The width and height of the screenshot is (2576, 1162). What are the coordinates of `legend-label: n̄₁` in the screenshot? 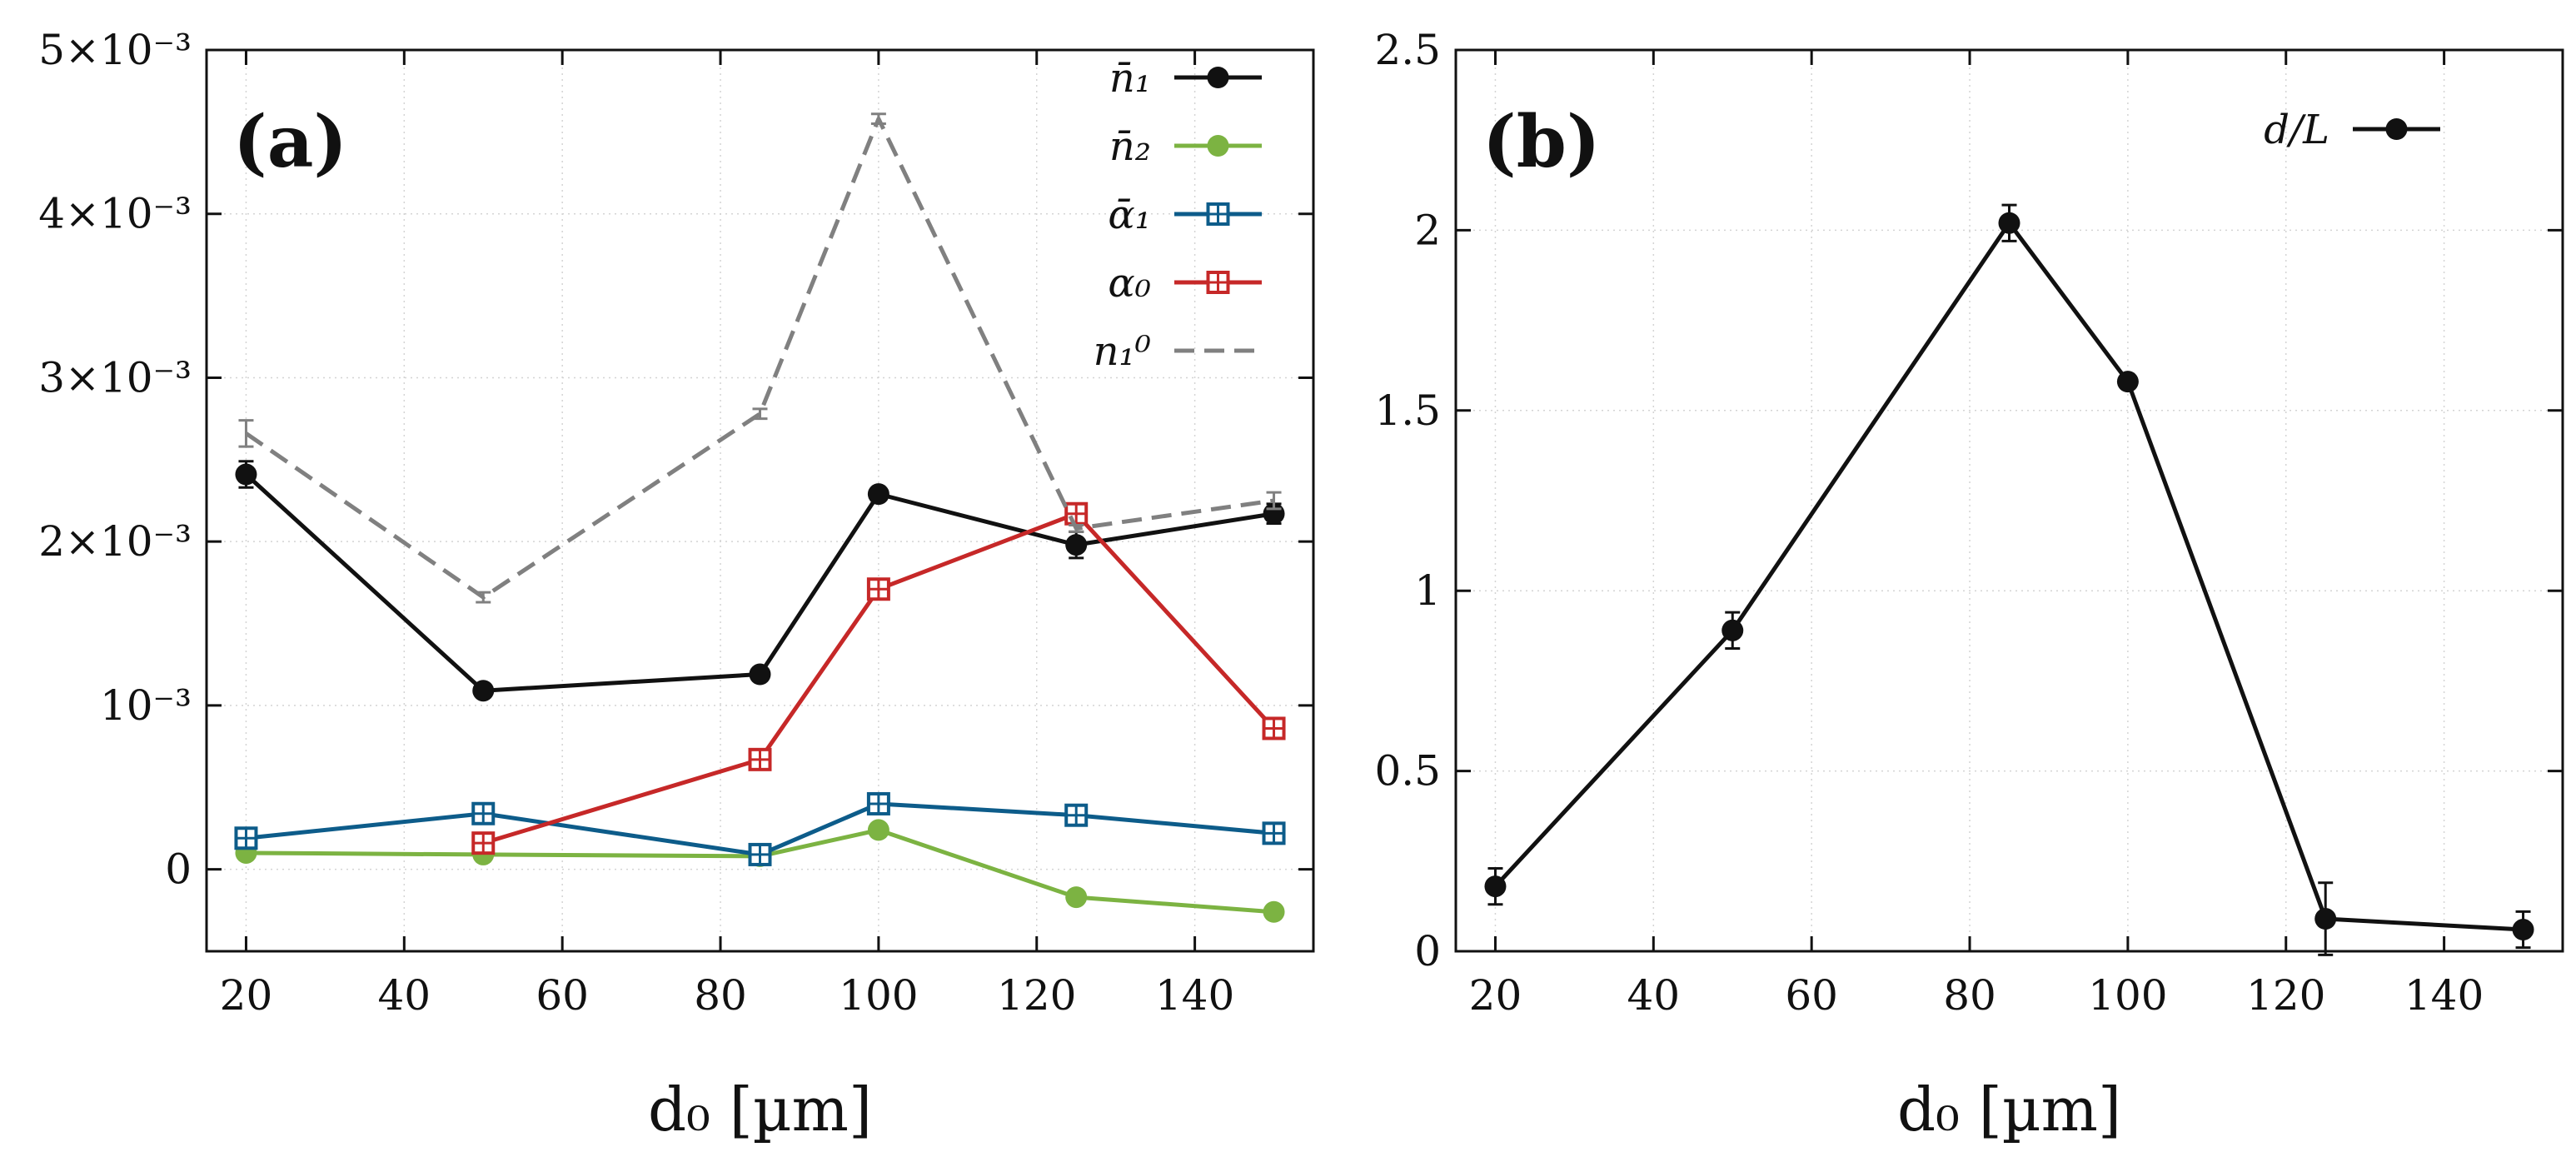 It's located at (1130, 78).